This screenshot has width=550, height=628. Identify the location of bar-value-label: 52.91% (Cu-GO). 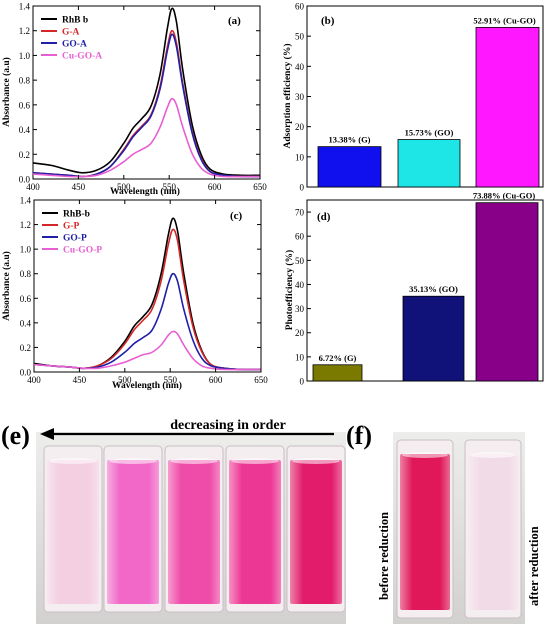
(504, 20).